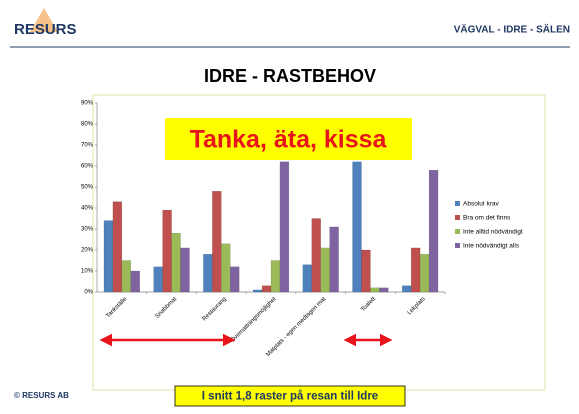 The height and width of the screenshot is (414, 579). I want to click on summary: I snitt 1,8 raster på resan till Idre, so click(290, 397).